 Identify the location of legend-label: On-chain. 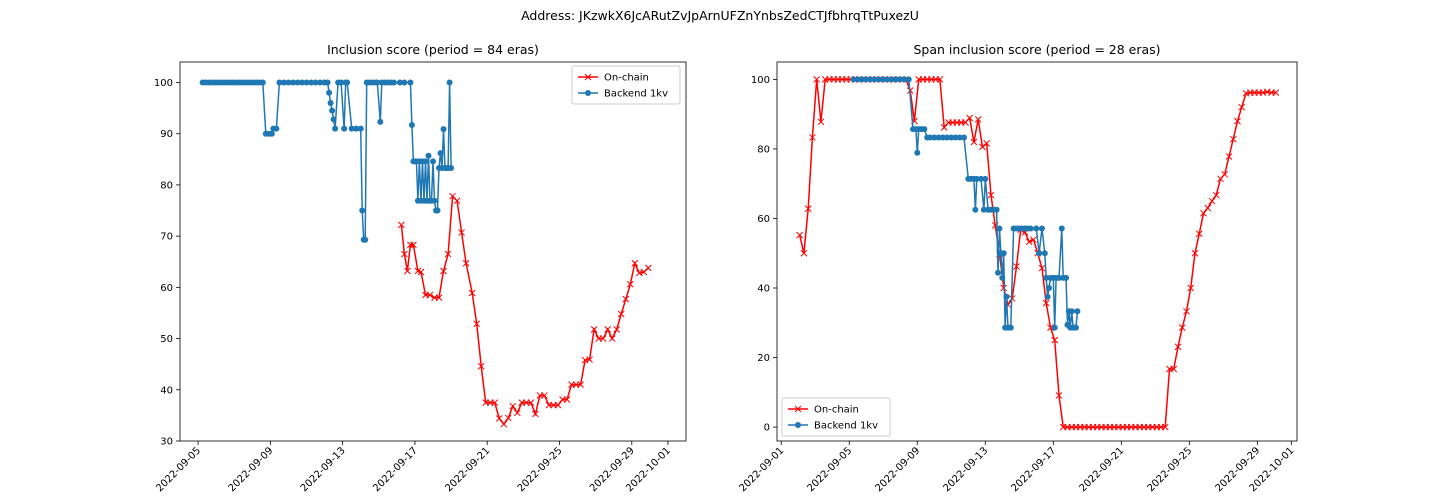
(836, 410).